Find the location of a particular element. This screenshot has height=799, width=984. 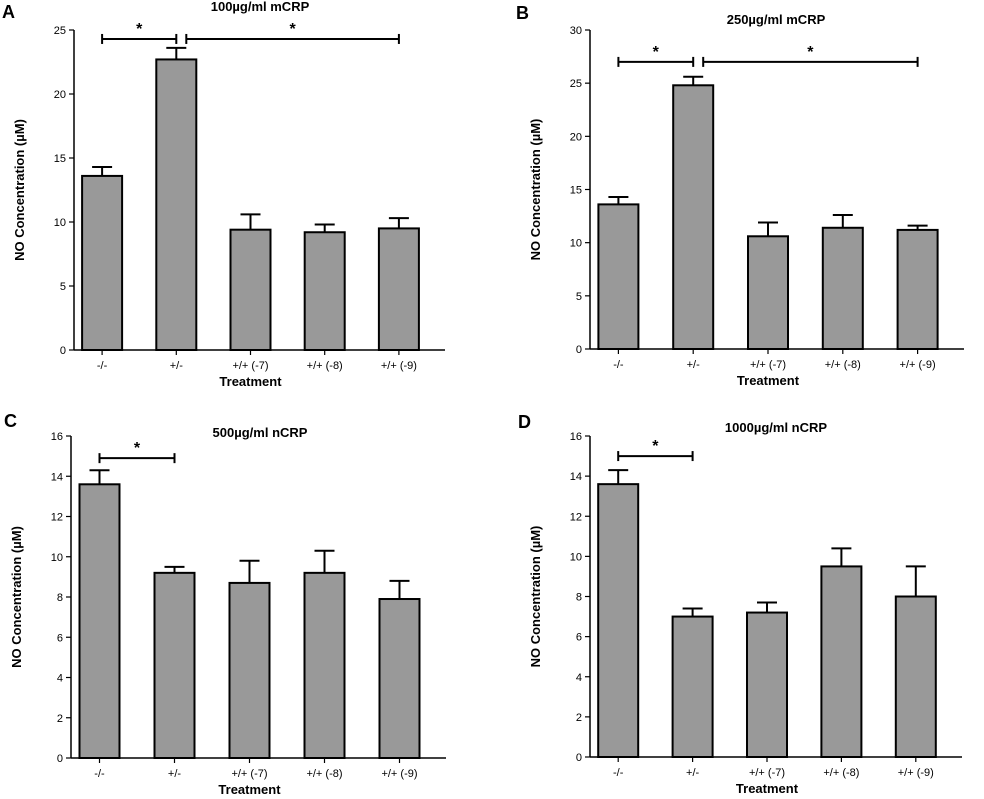

chart-title: 250µg/ml mCRP is located at coordinates (776, 19).